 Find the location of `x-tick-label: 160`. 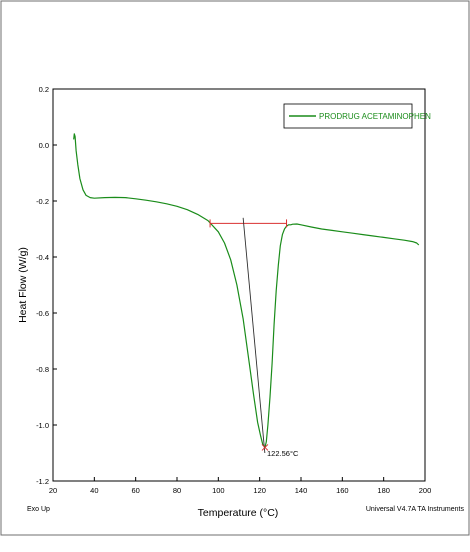

x-tick-label: 160 is located at coordinates (342, 490).